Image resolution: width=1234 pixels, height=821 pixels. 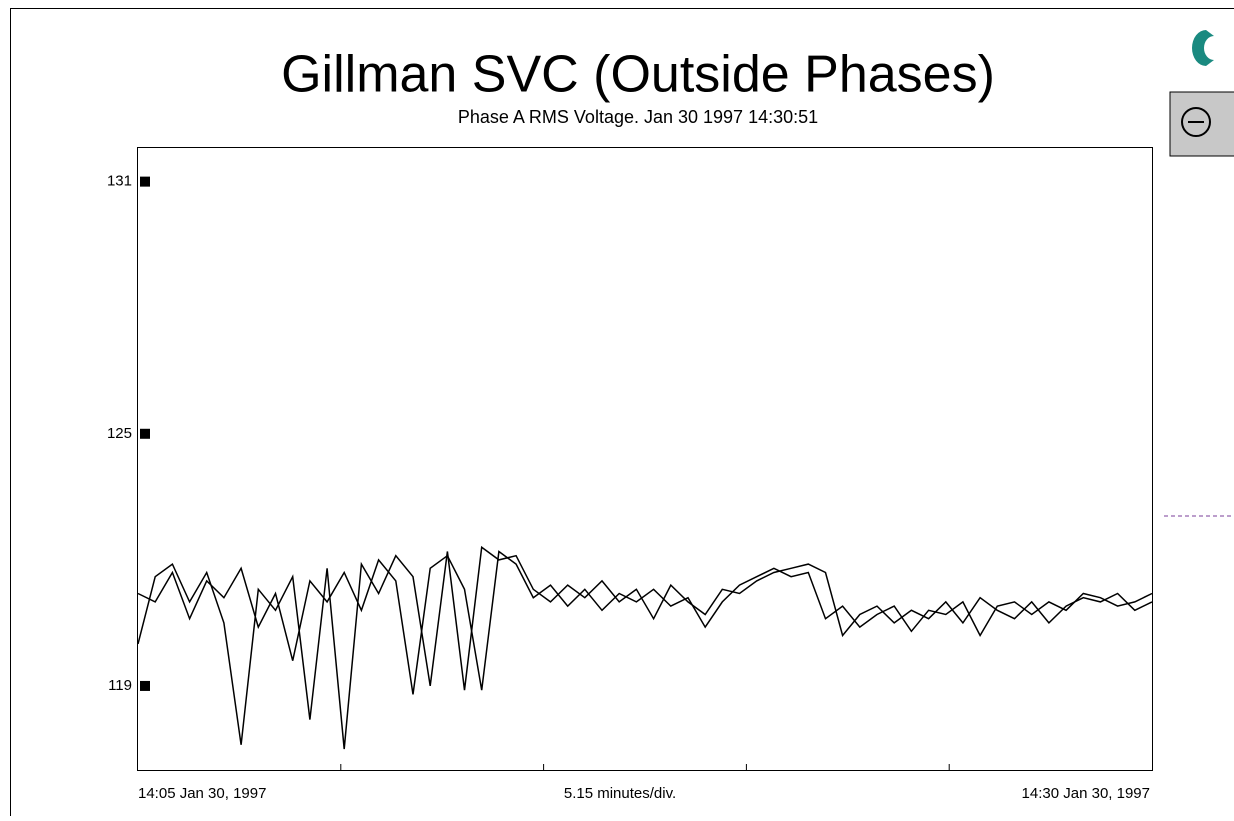 I want to click on y-tick-label: 125, so click(x=119, y=433).